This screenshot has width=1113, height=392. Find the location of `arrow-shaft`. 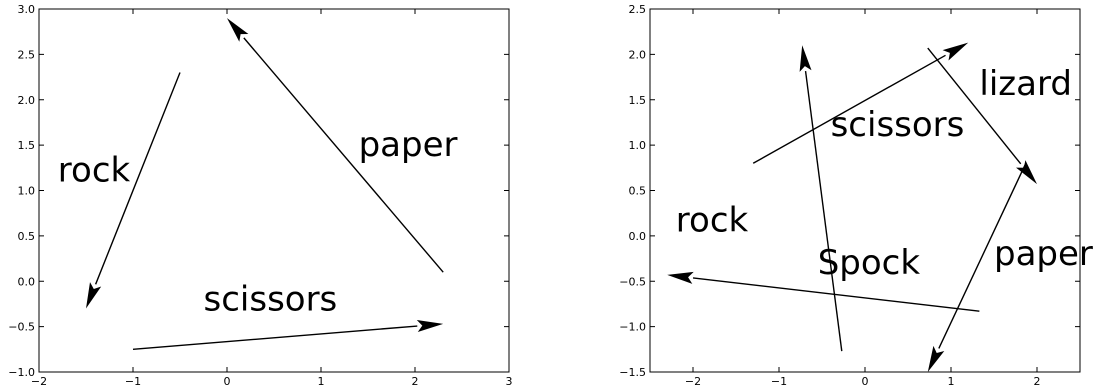

arrow-shaft is located at coordinates (275, 337).